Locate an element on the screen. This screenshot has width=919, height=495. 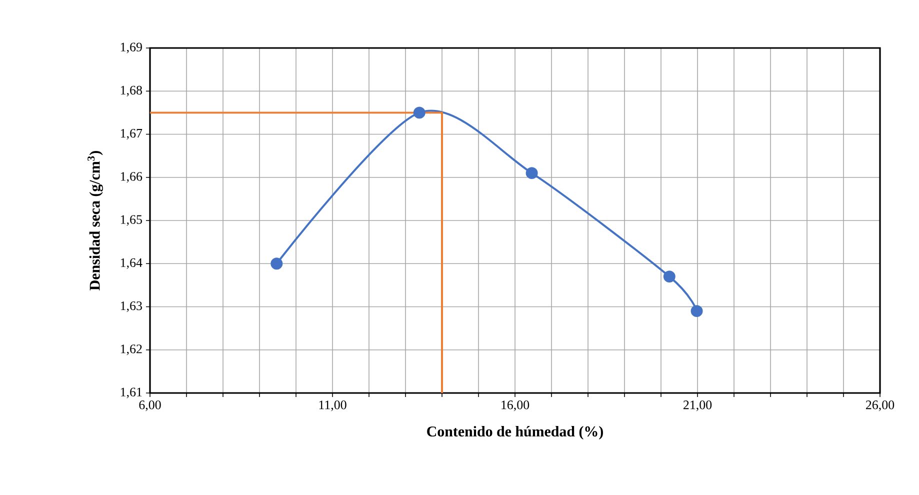
y-tick-label: 1,63 is located at coordinates (131, 306).